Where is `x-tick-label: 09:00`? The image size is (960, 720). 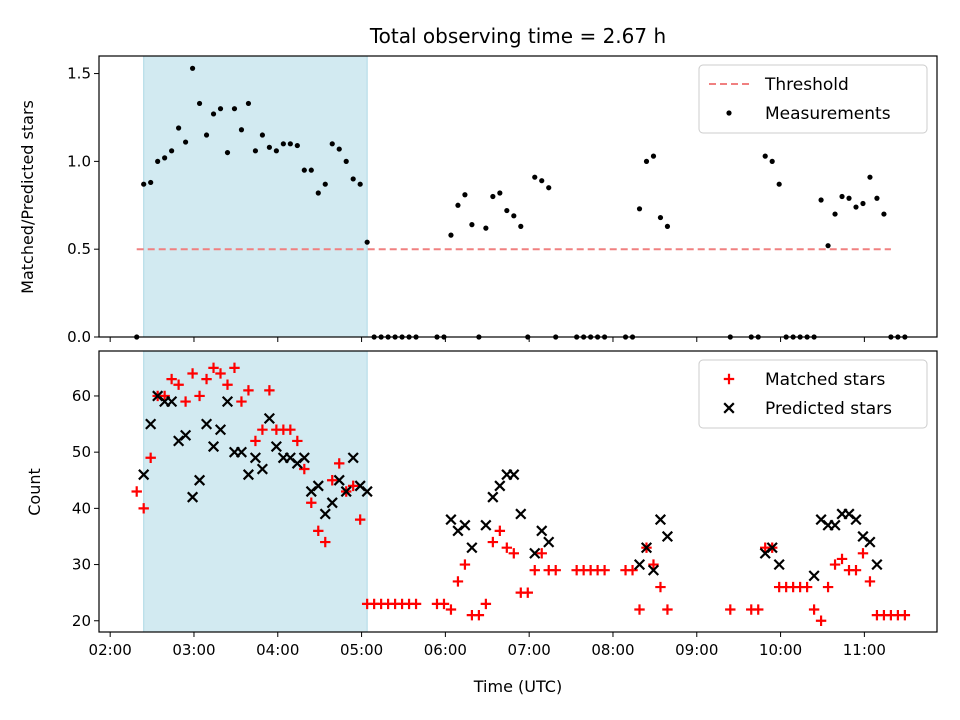
x-tick-label: 09:00 is located at coordinates (696, 650).